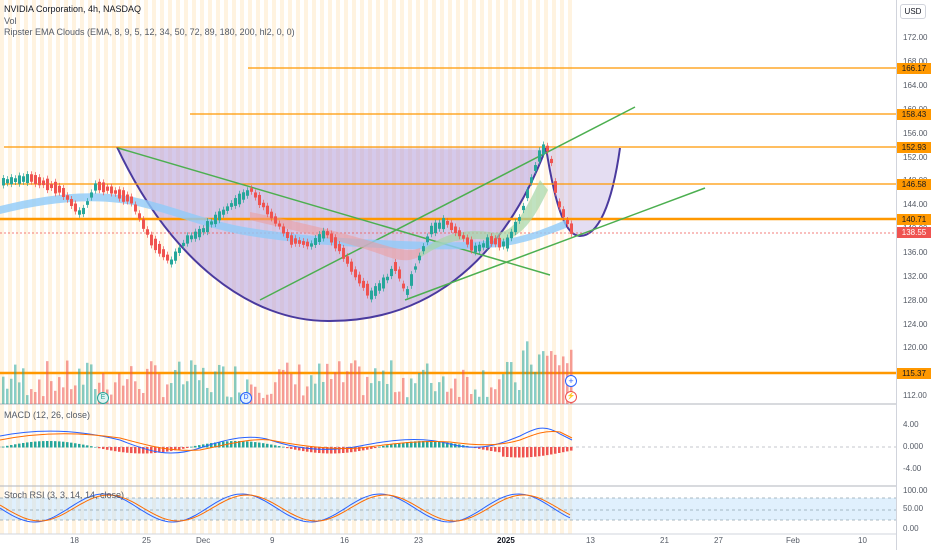 This screenshot has width=932, height=550. I want to click on earnings-marker: E, so click(103, 398).